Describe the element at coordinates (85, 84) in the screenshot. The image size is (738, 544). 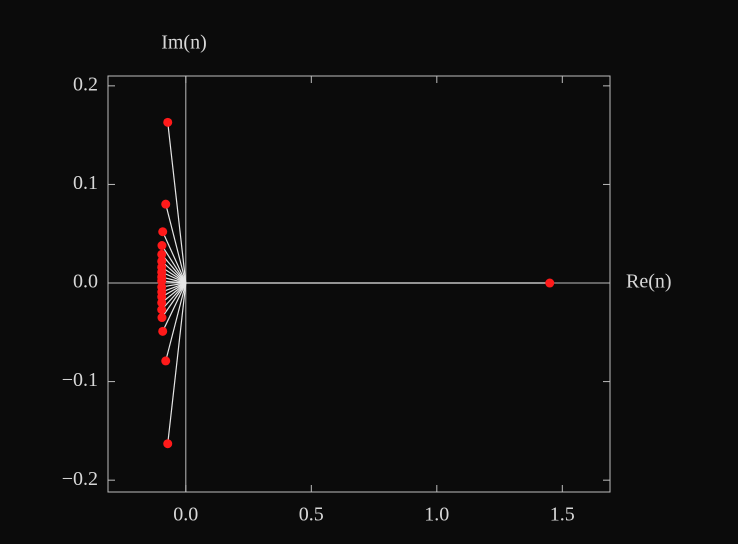
I see `y-tick-label: 0.2` at that location.